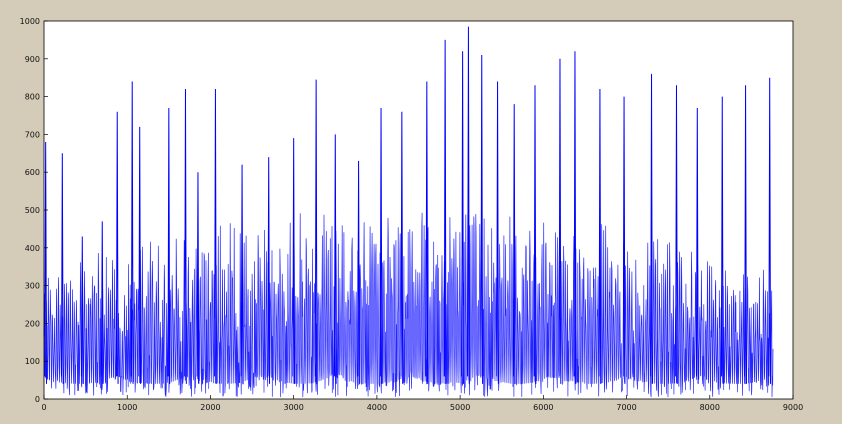  I want to click on x-axis: 0 1000 2000 3000 4000 5000 6000 7000 8000 9000, so click(422, 403).